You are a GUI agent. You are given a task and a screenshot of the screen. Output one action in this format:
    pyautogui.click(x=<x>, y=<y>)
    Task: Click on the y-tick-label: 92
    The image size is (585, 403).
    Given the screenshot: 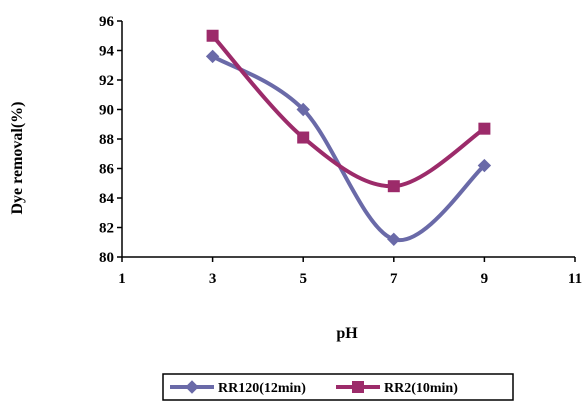 What is the action you would take?
    pyautogui.click(x=106, y=81)
    